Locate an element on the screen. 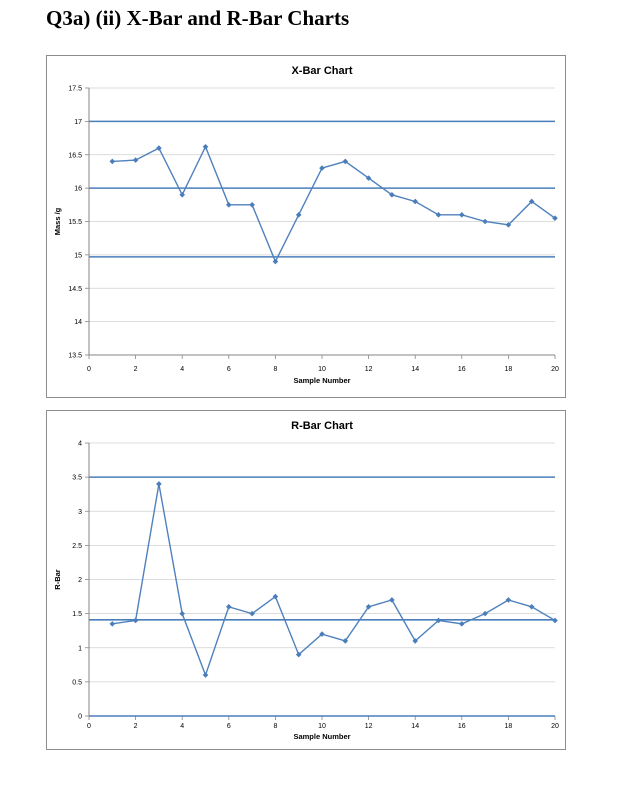 This screenshot has width=622, height=789. y-tick-label: 2 is located at coordinates (80, 580).